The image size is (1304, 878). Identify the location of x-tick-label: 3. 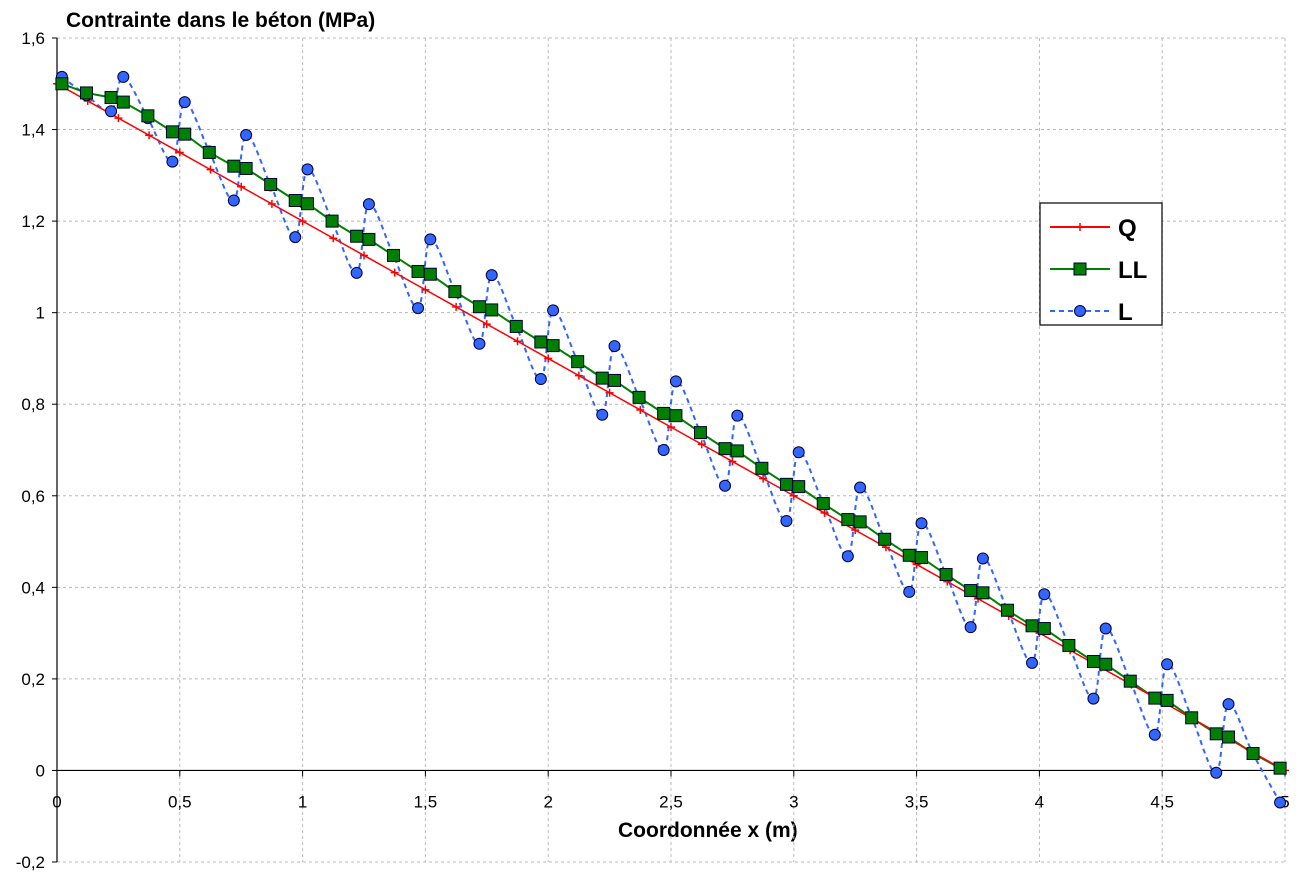
(793, 801).